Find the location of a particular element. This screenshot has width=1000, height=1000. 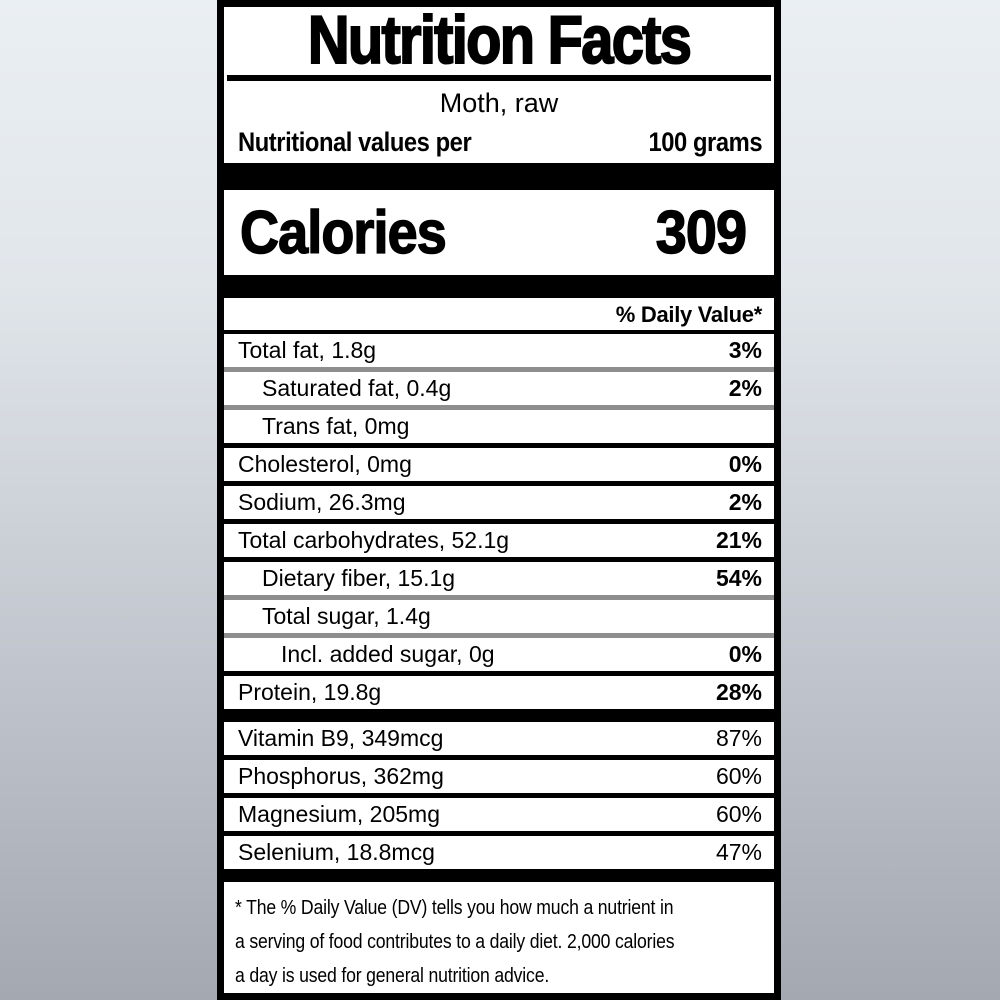

daily-value-divider is located at coordinates (499, 331).